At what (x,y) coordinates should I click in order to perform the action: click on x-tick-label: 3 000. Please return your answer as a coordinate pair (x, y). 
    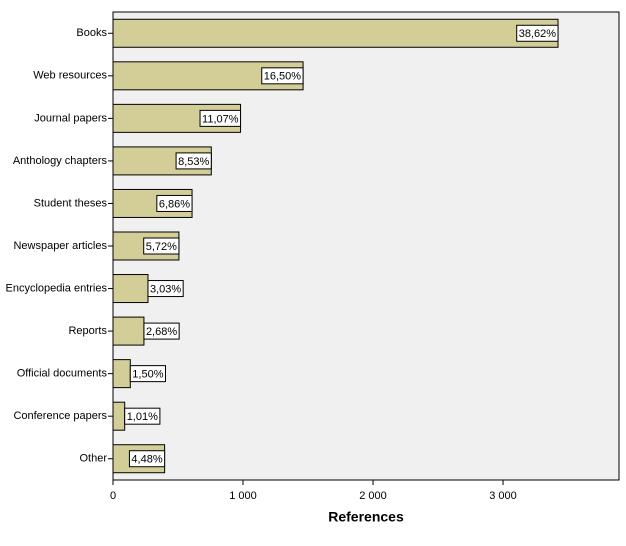
    Looking at the image, I should click on (503, 496).